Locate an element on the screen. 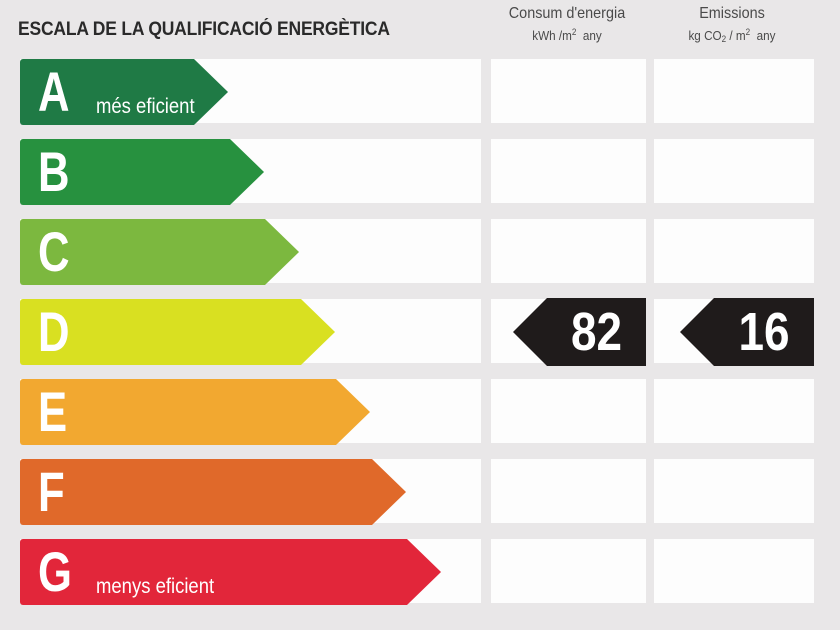  energy-column-unit: kWh /m2 any is located at coordinates (567, 35).